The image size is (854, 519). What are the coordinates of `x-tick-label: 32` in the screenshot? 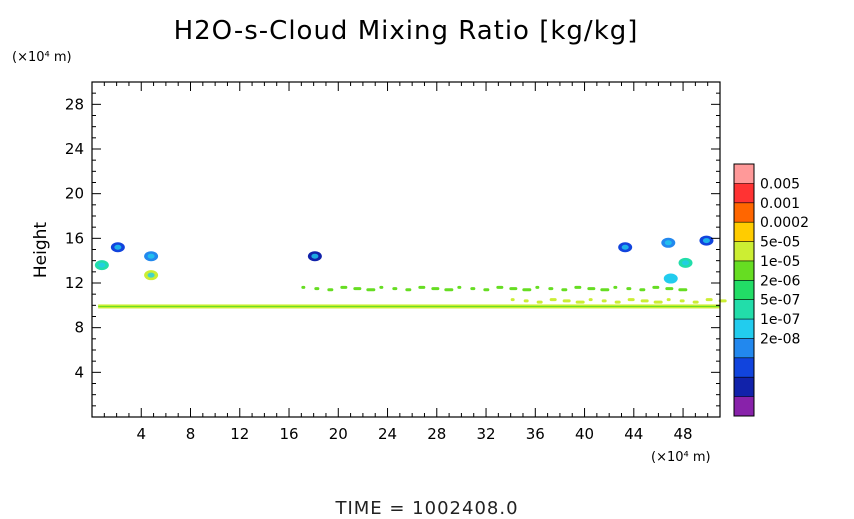 It's located at (485, 434).